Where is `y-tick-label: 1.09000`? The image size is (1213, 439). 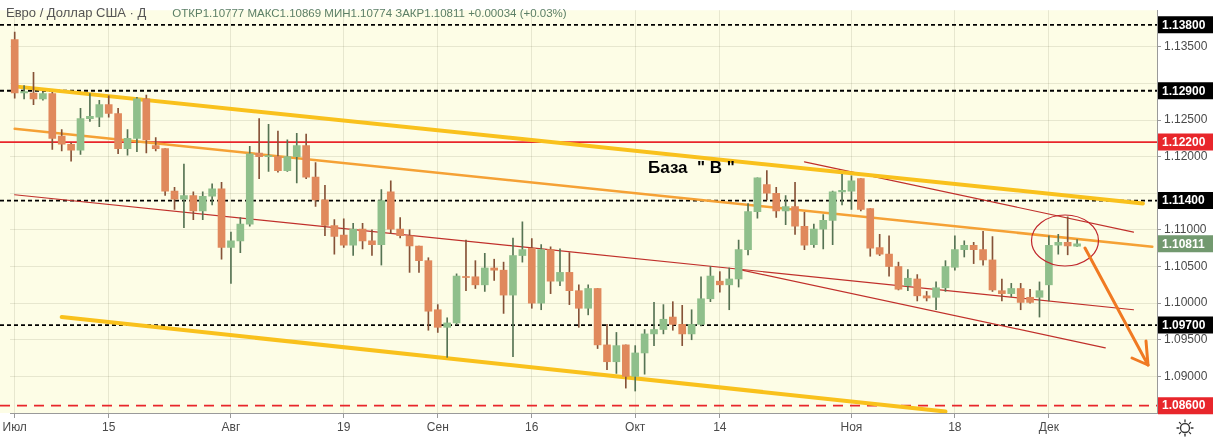 y-tick-label: 1.09000 is located at coordinates (1186, 375).